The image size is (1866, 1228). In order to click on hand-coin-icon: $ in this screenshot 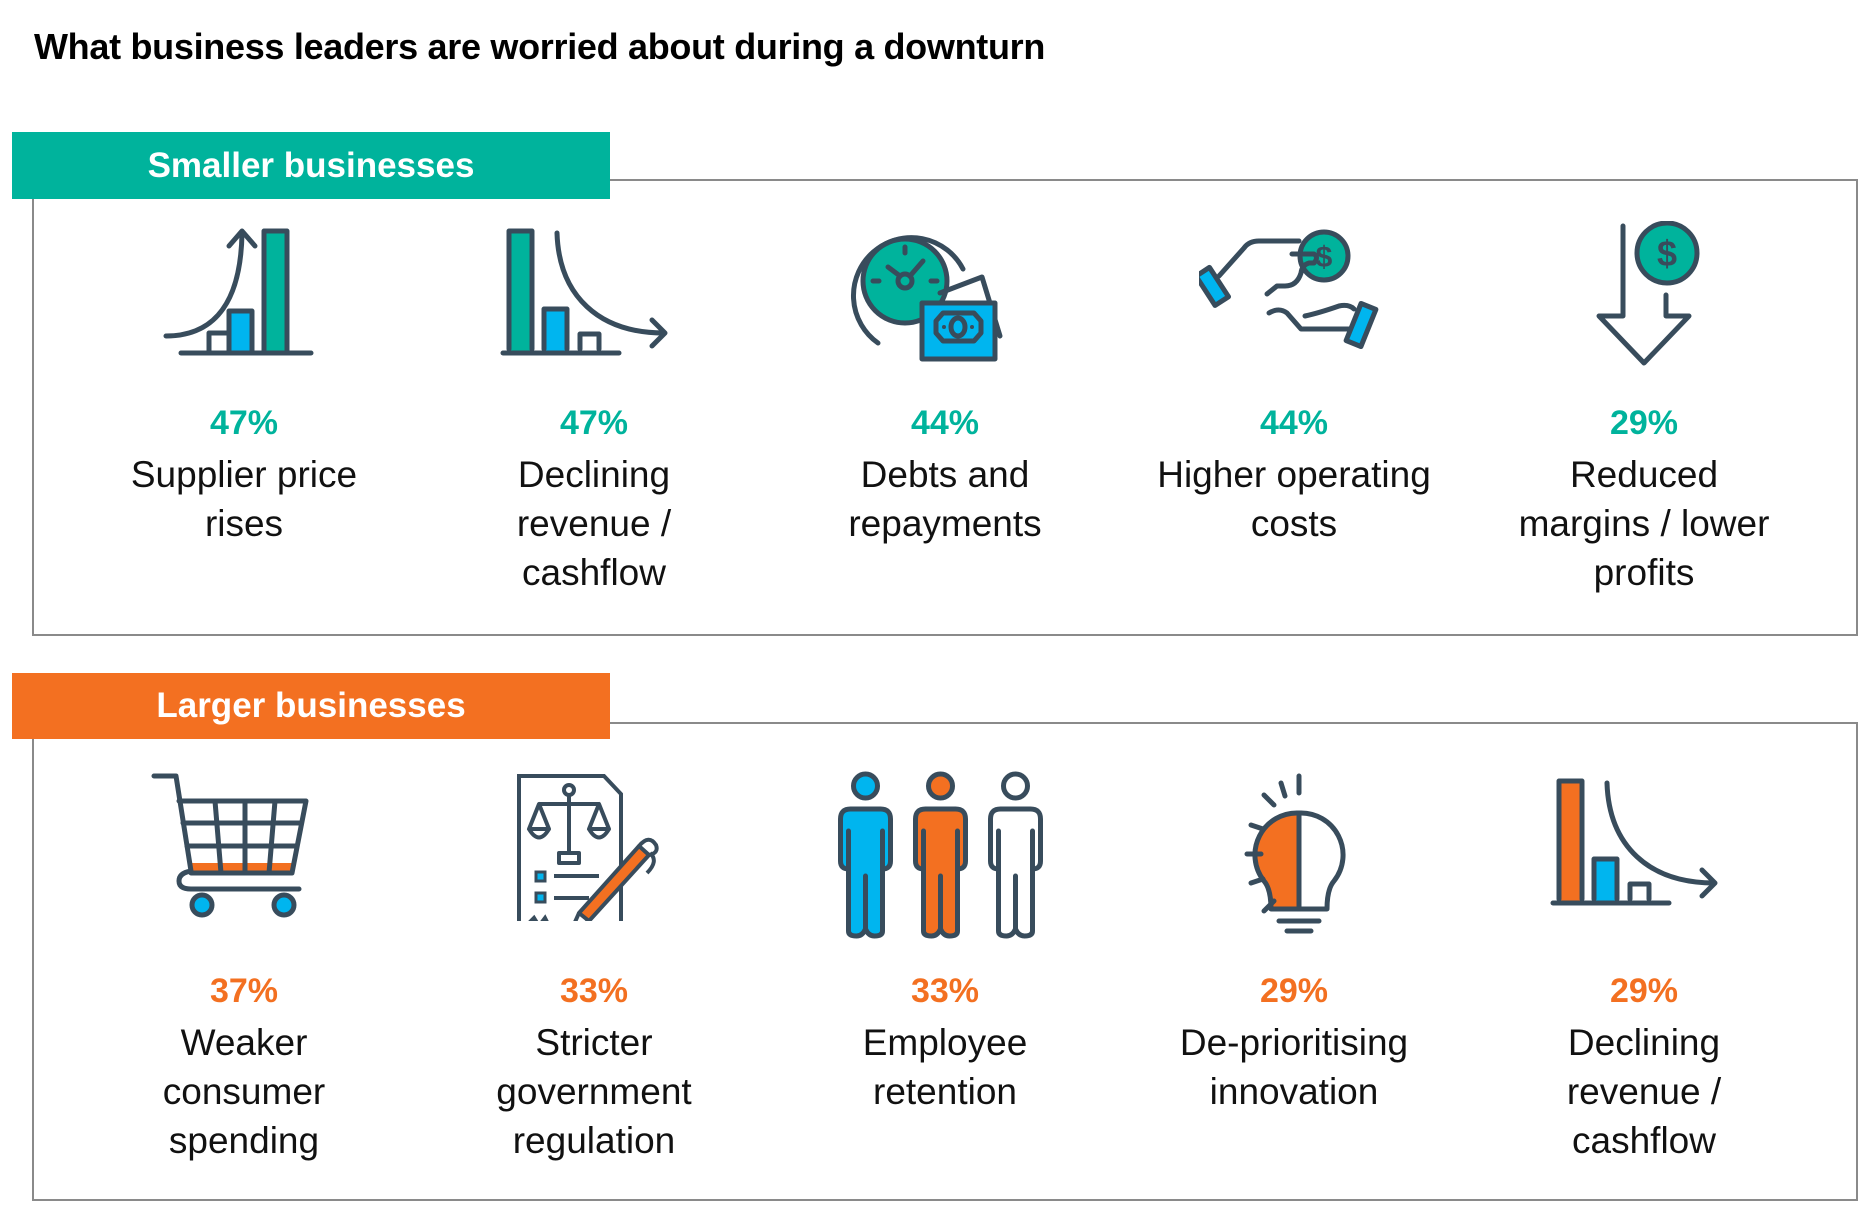, I will do `click(1291, 298)`.